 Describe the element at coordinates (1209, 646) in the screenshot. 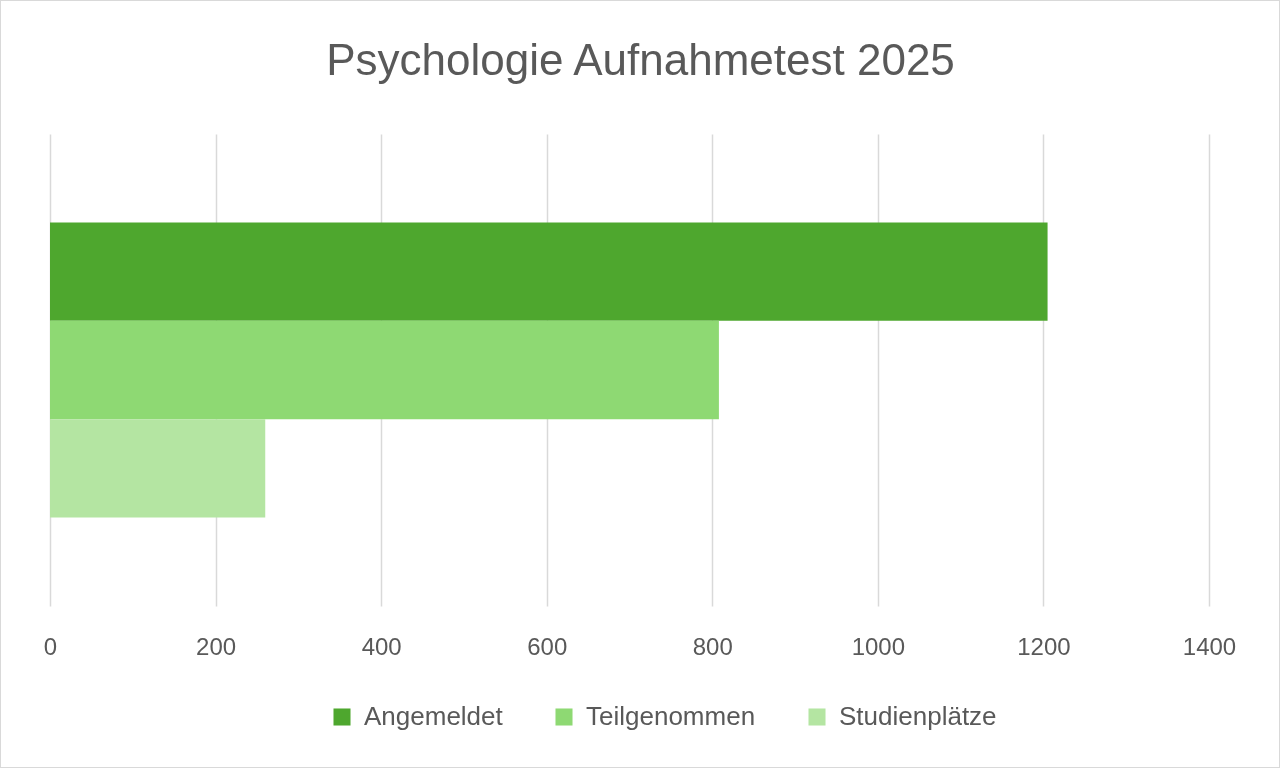

I see `x-tick-label: 1400` at that location.